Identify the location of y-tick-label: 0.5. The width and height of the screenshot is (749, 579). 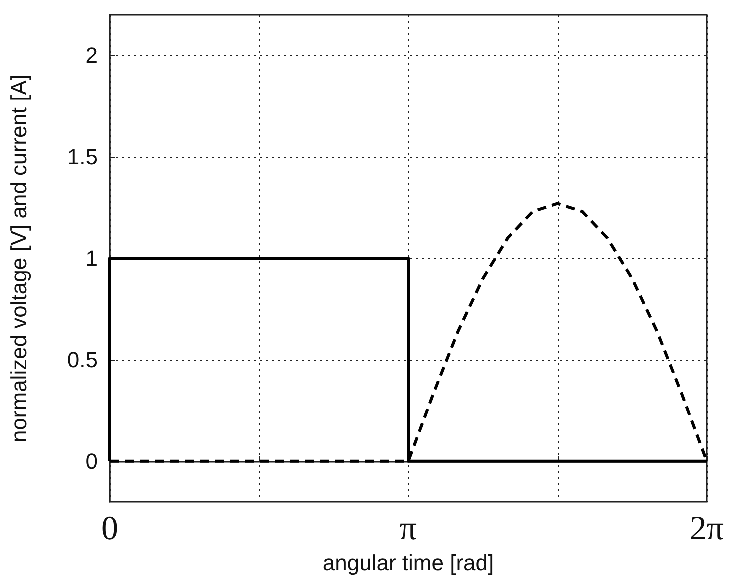
(82, 359).